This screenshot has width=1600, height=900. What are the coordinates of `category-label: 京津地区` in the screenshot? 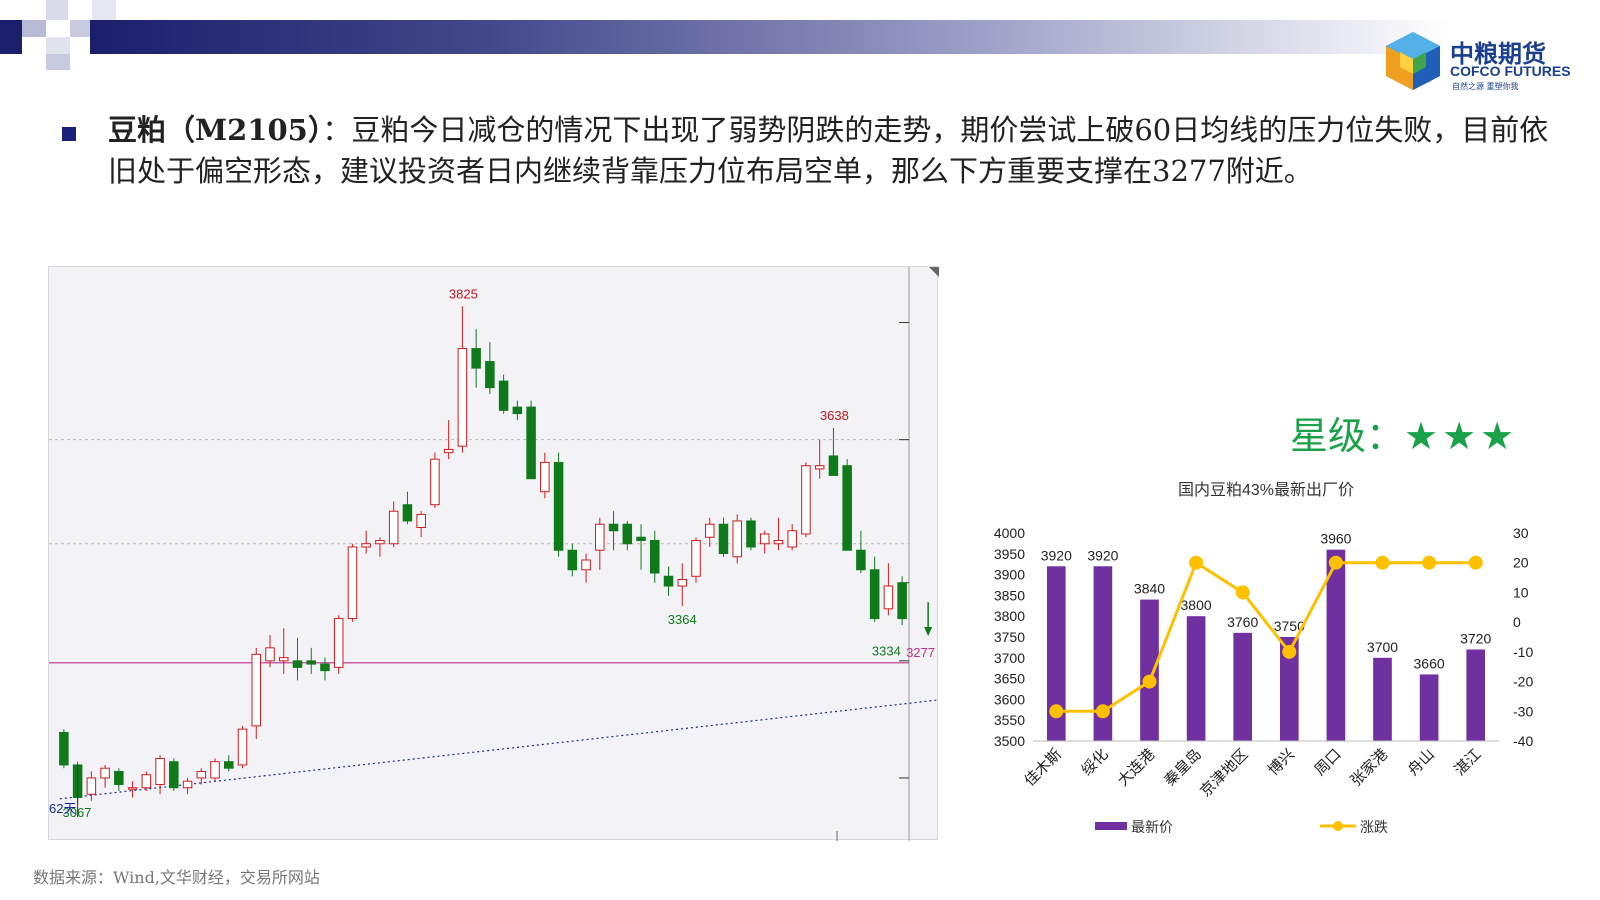 It's located at (1224, 773).